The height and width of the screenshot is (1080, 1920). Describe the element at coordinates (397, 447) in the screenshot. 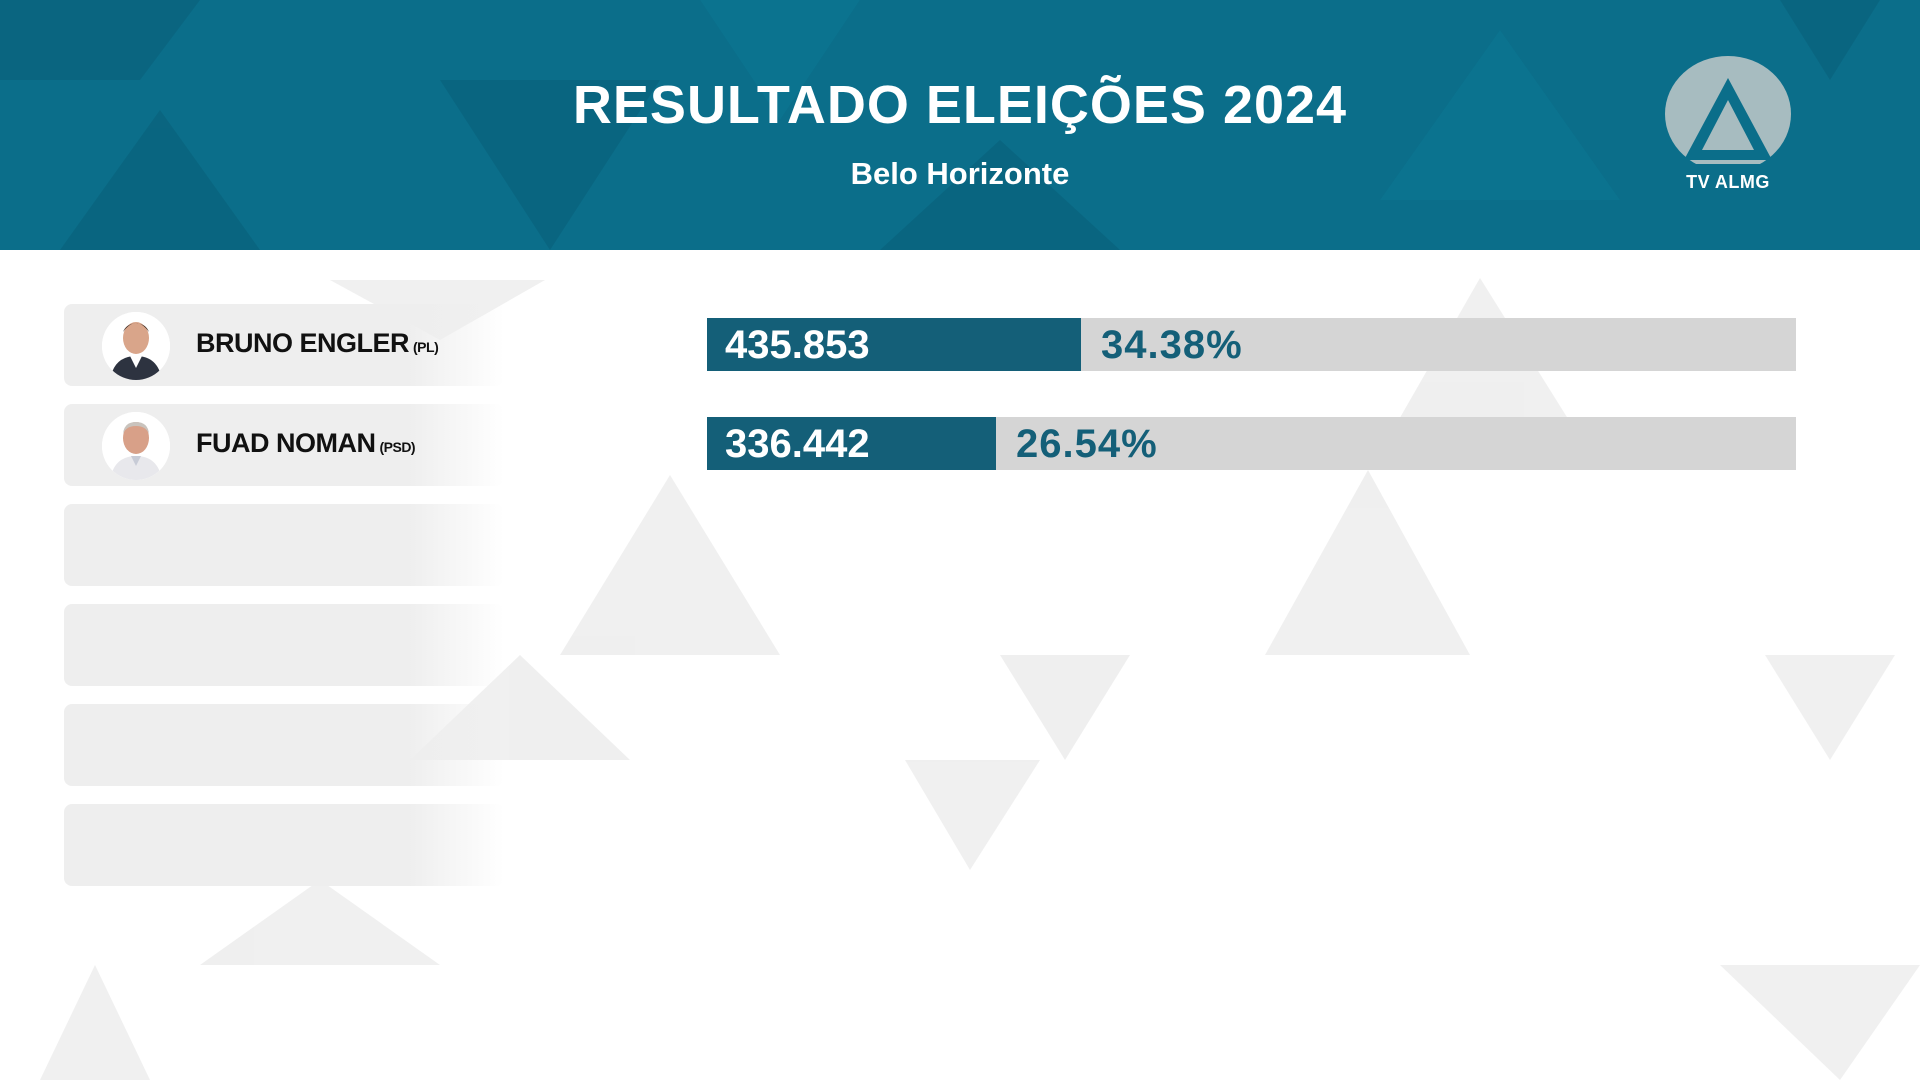

I see `candidate-party: (PSD)` at that location.